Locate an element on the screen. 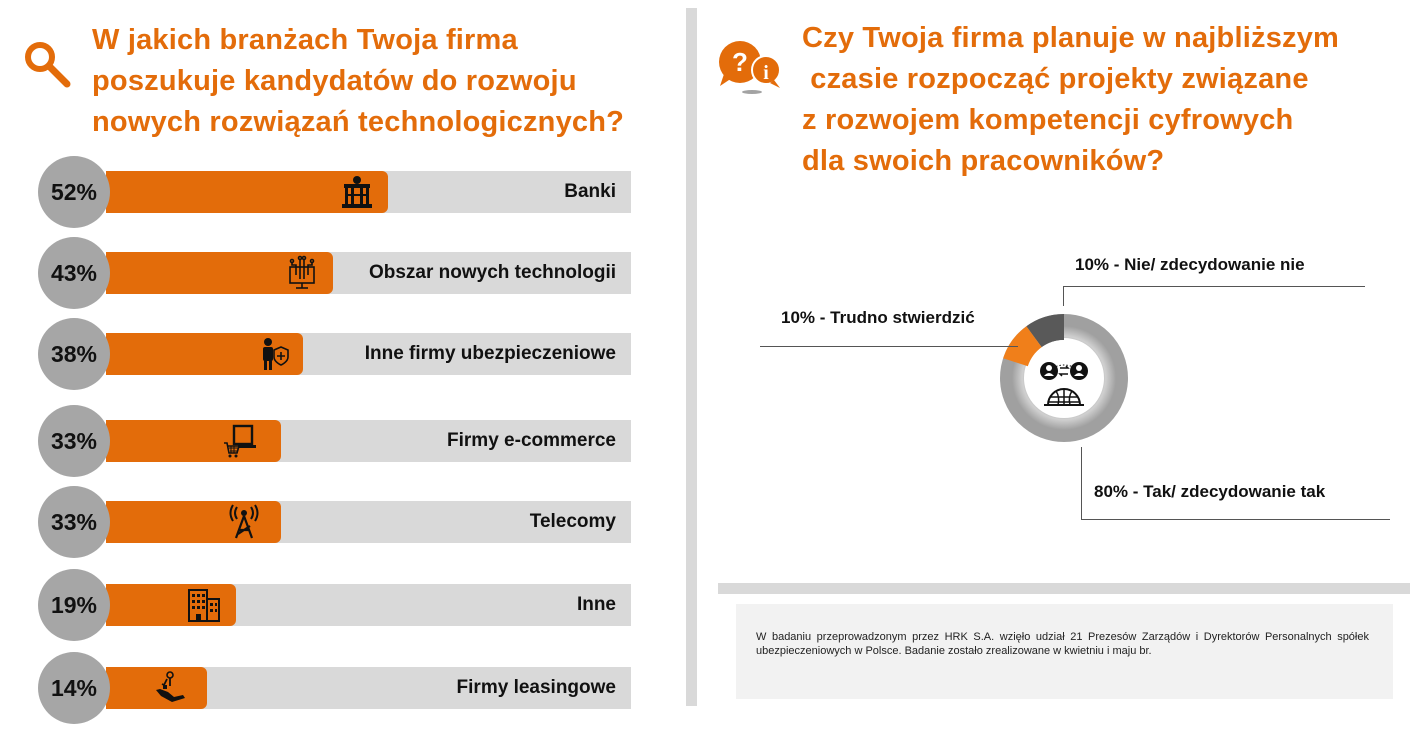  donut-chart is located at coordinates (1064, 378).